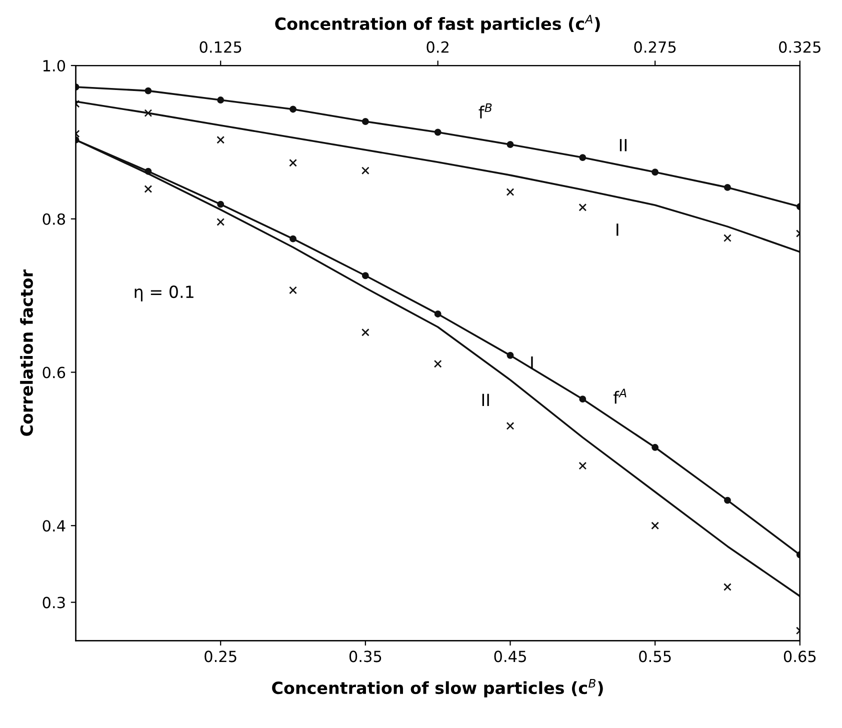 This screenshot has width=842, height=728. I want to click on x-axis-title: Concentration of slow particles (c$^{B}$), so click(437, 688).